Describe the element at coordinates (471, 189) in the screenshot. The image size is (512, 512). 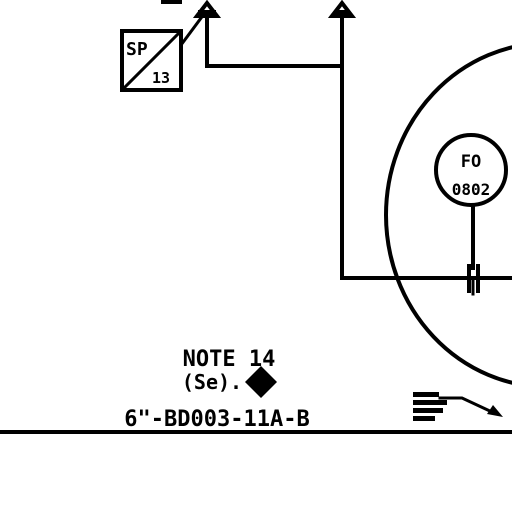
I see `flow-orifice-number: 0802` at that location.